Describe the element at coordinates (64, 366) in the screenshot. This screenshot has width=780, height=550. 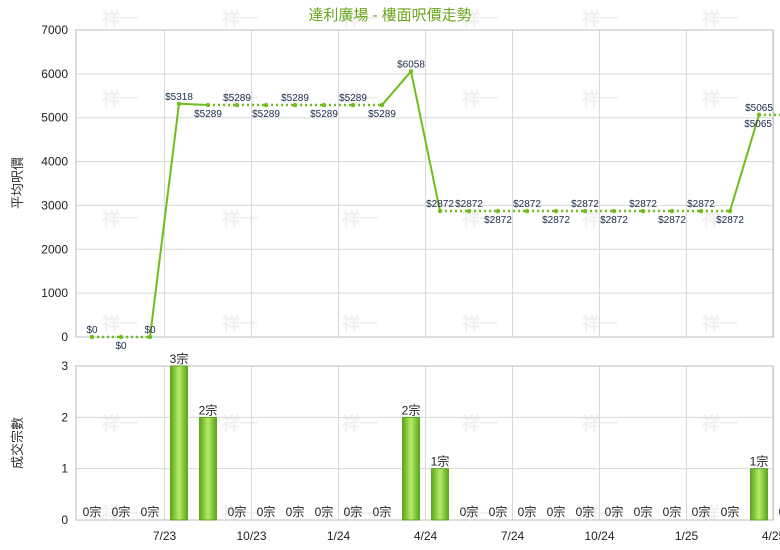
I see `bottom-y-tick-label: 3` at that location.